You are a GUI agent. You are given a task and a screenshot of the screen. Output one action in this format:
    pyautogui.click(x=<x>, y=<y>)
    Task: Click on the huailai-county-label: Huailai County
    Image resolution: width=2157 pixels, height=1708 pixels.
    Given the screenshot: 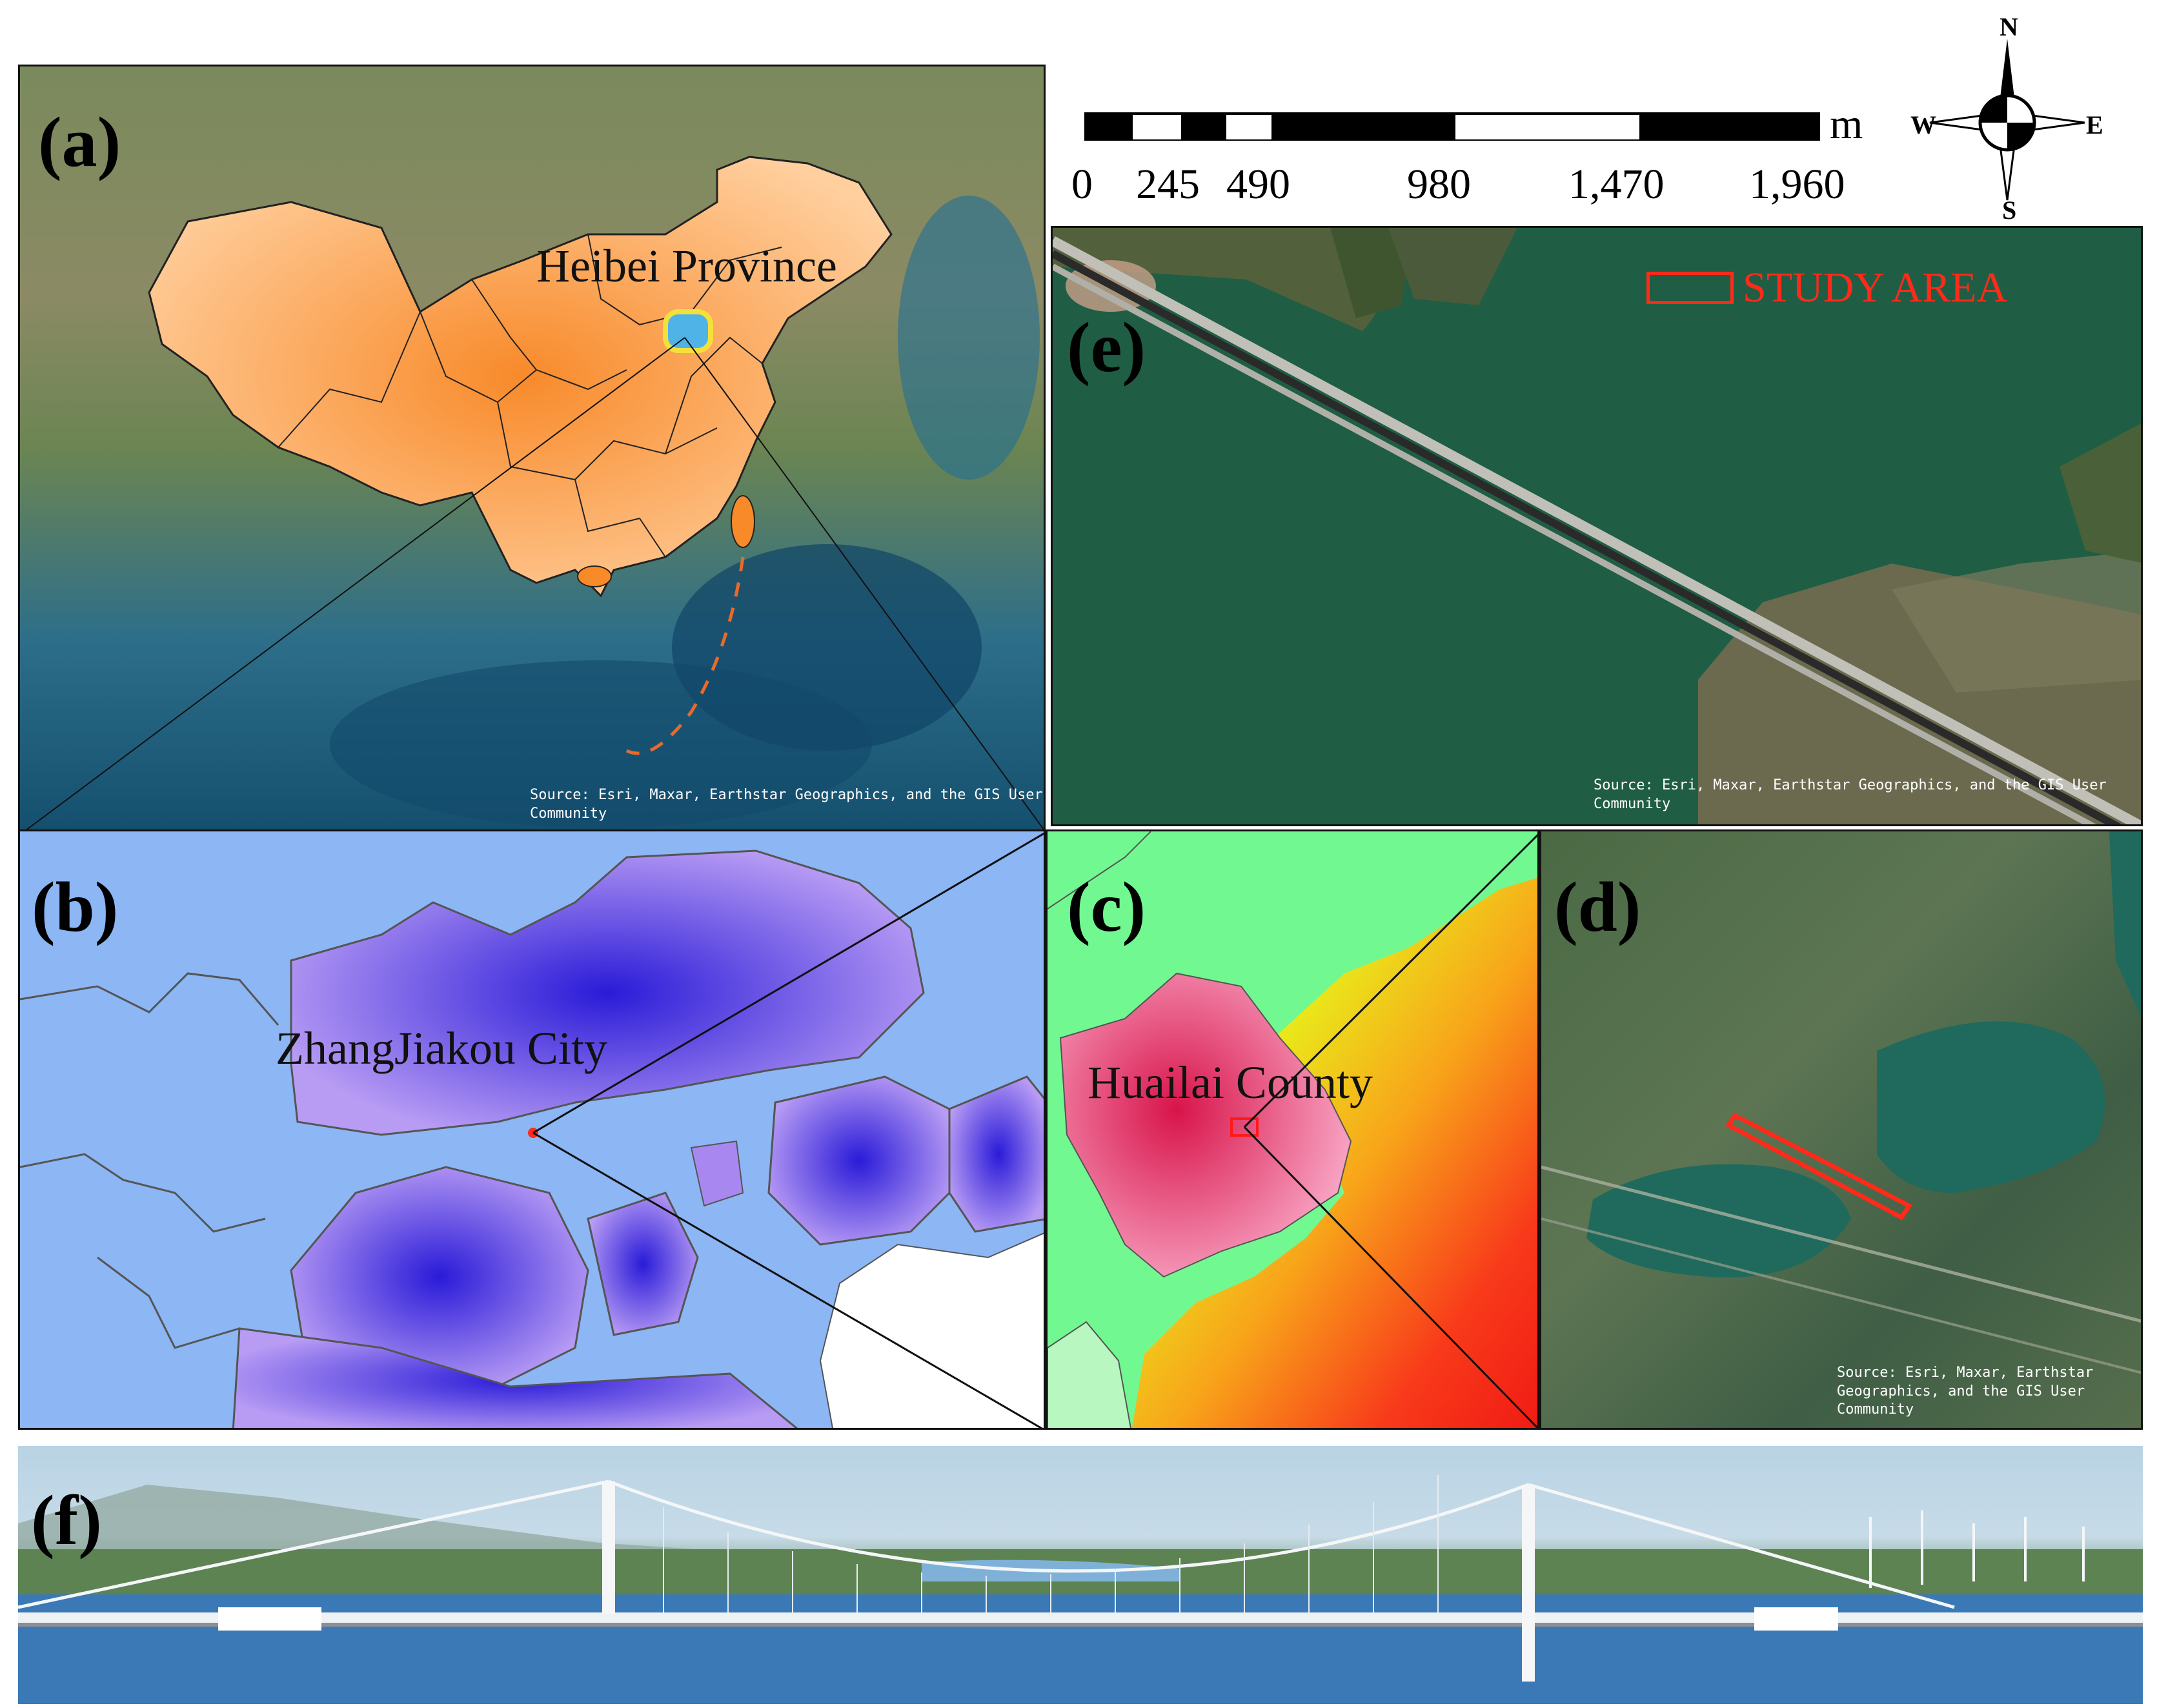 What is the action you would take?
    pyautogui.click(x=1230, y=1082)
    